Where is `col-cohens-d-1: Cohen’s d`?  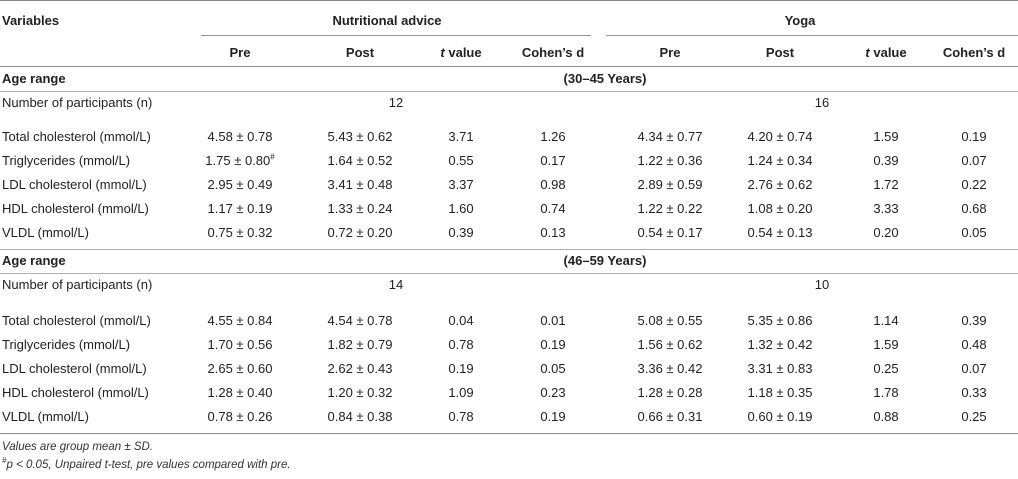
col-cohens-d-1: Cohen’s d is located at coordinates (553, 52).